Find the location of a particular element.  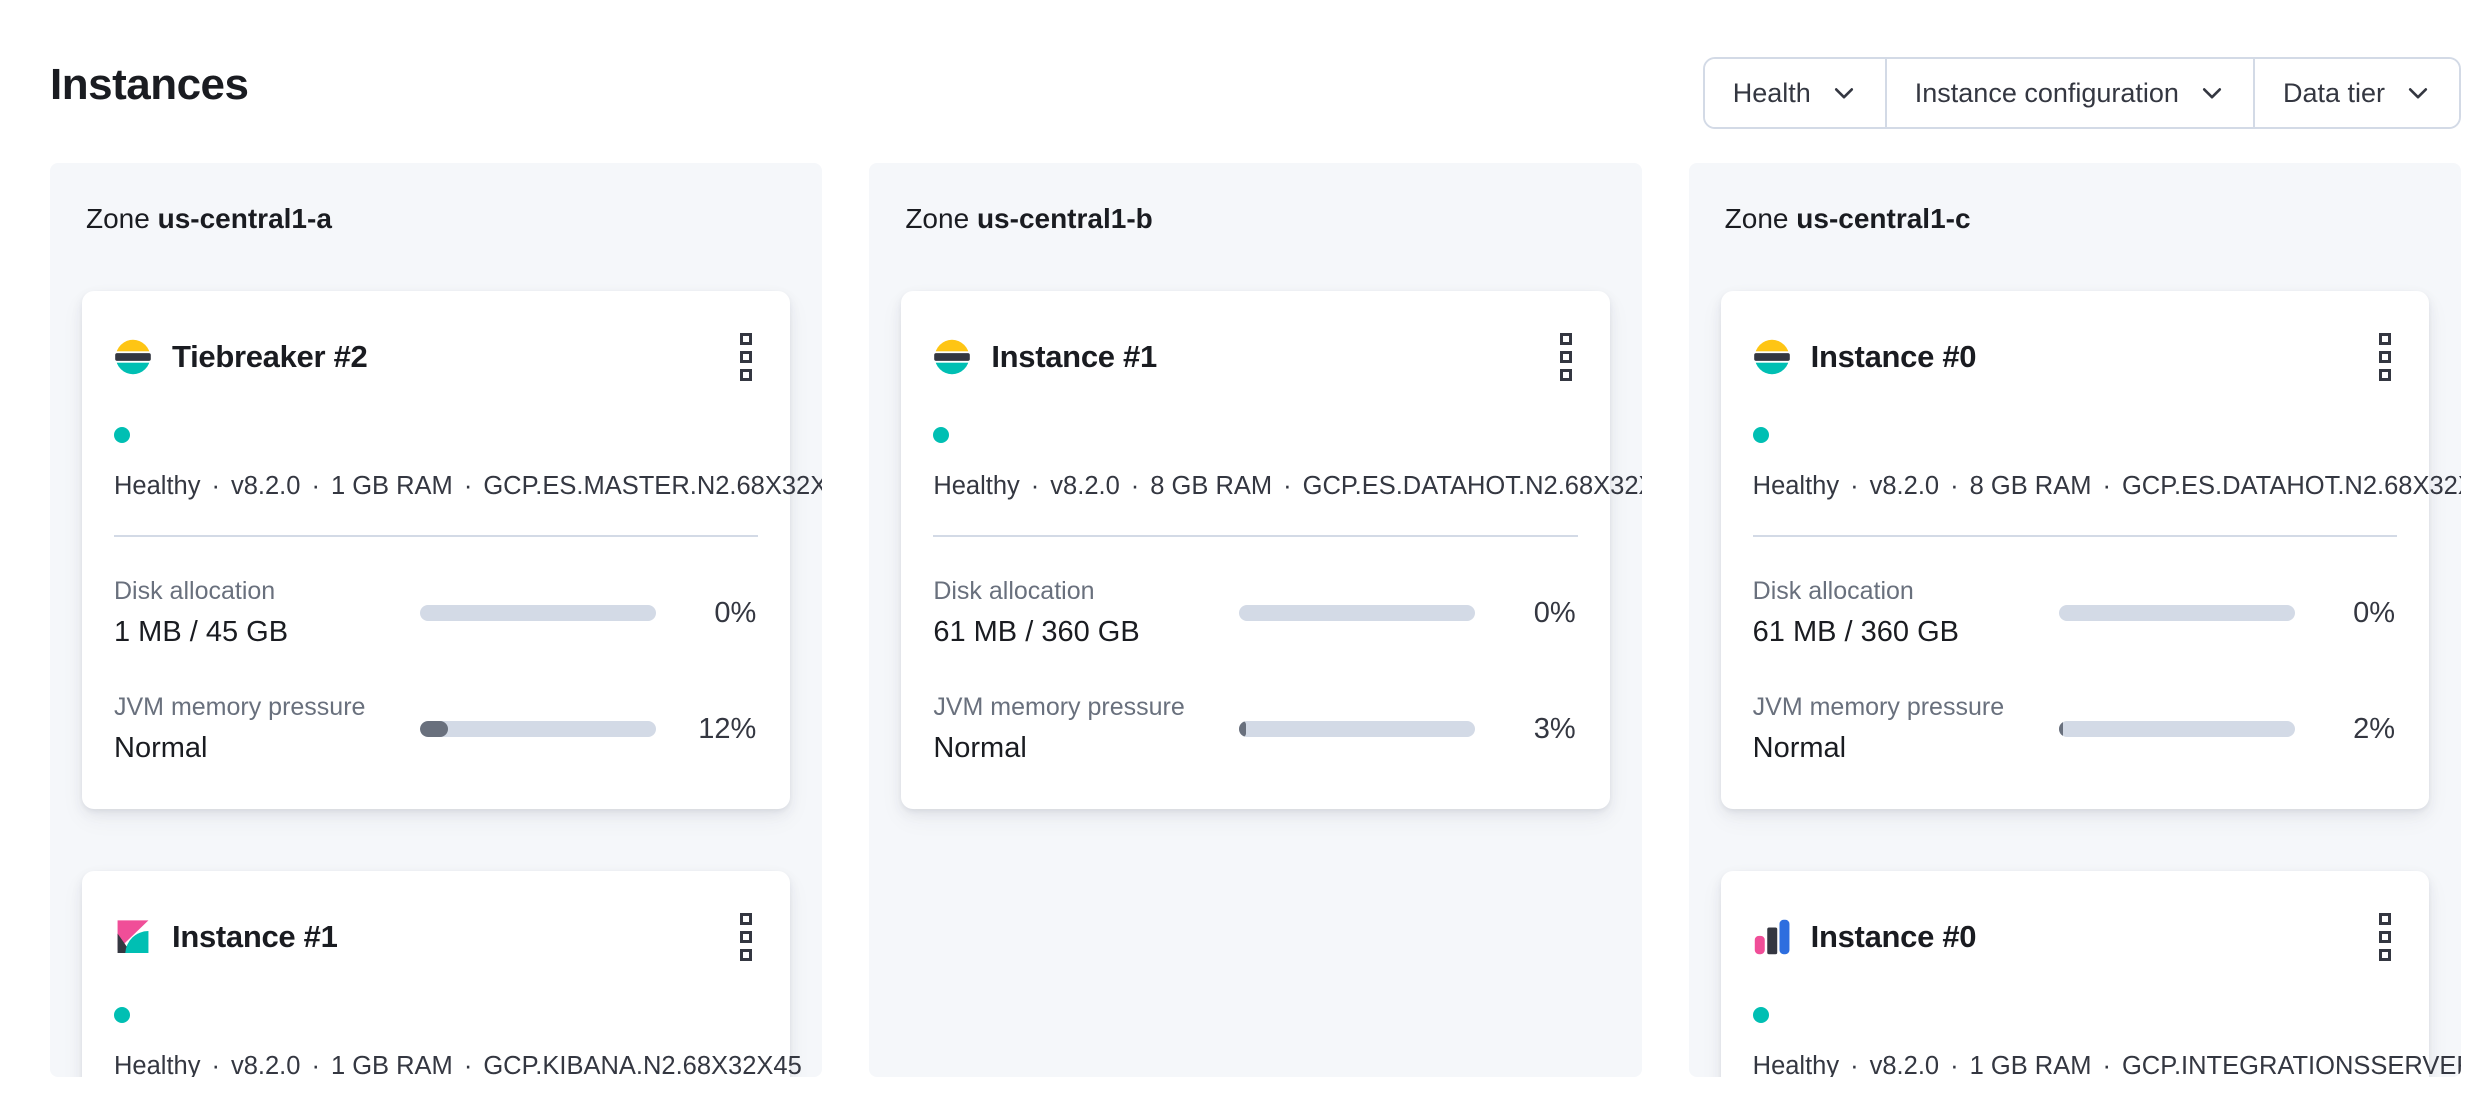

metric-value: 61 MB / 360 GB is located at coordinates (1855, 632).